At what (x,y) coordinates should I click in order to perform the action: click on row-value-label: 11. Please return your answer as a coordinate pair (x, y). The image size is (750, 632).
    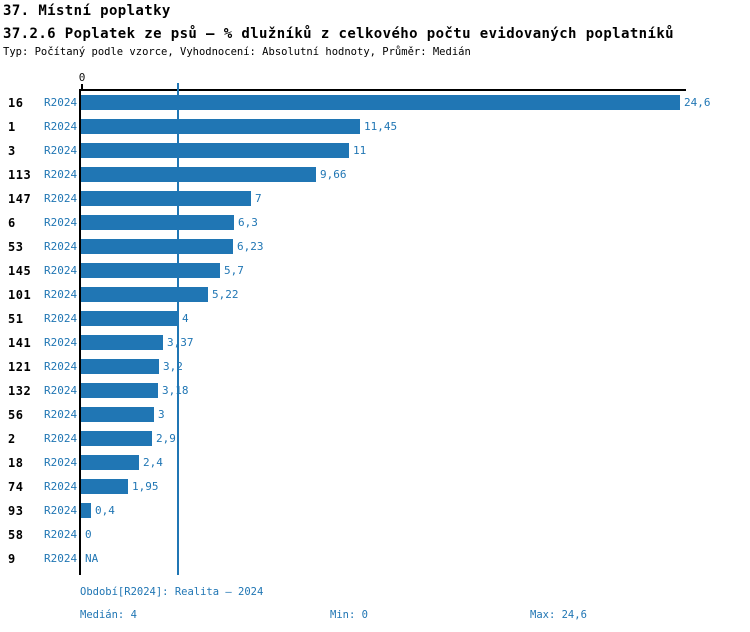
    Looking at the image, I should click on (360, 150).